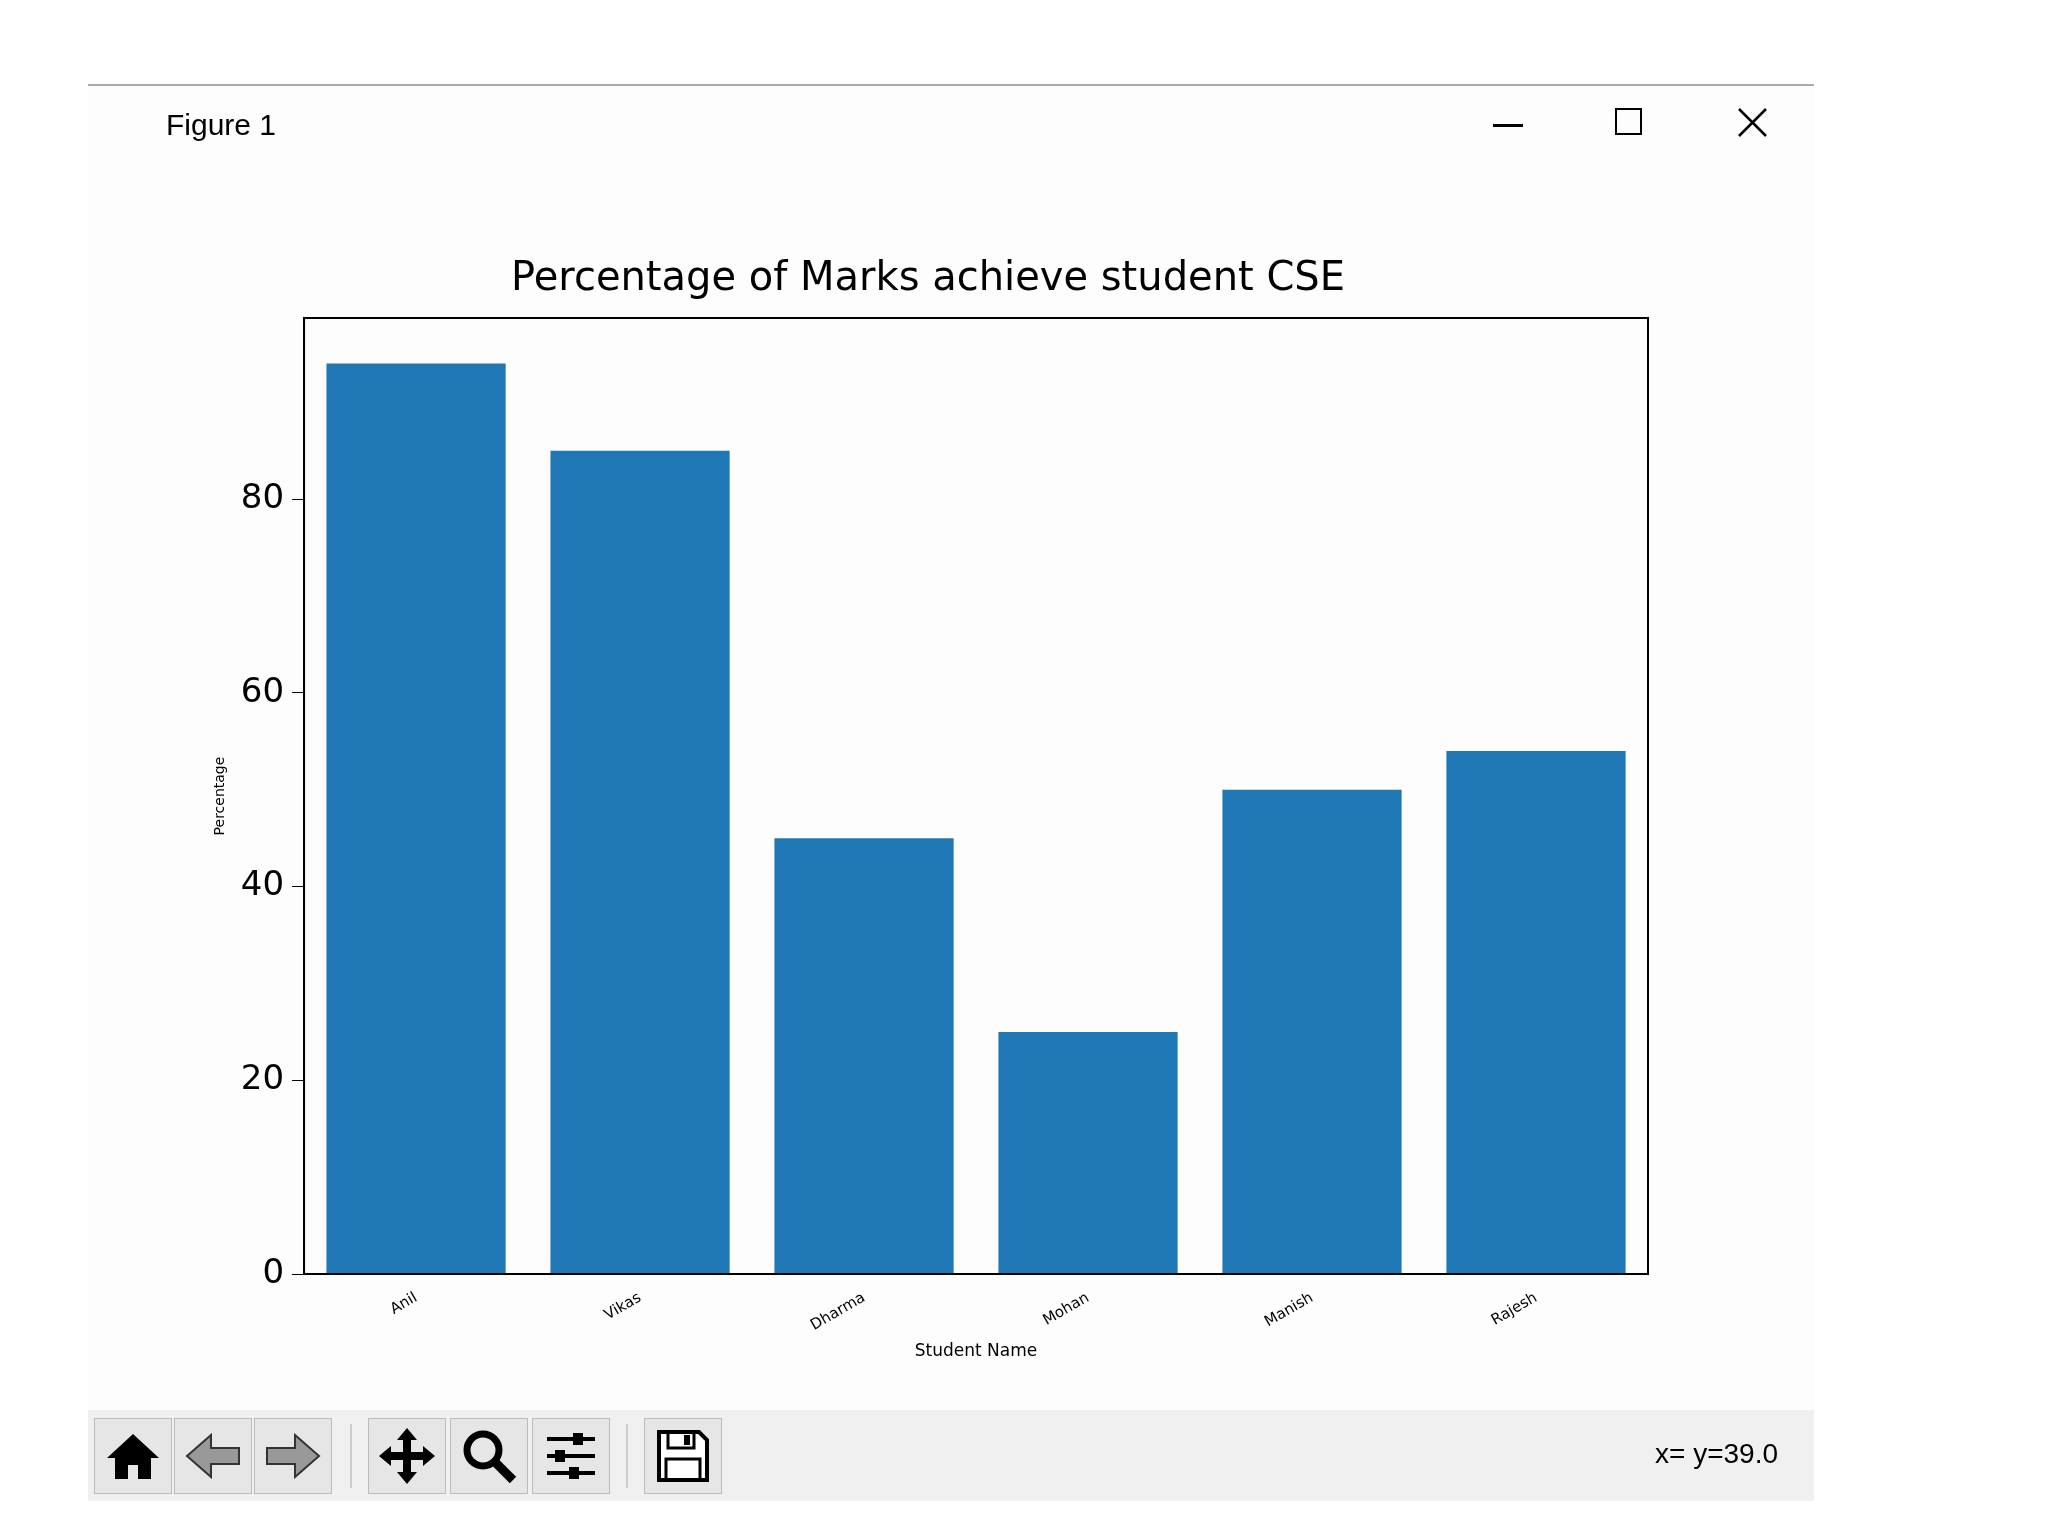 This screenshot has width=2048, height=1536. I want to click on y-tick-label: 40, so click(262, 883).